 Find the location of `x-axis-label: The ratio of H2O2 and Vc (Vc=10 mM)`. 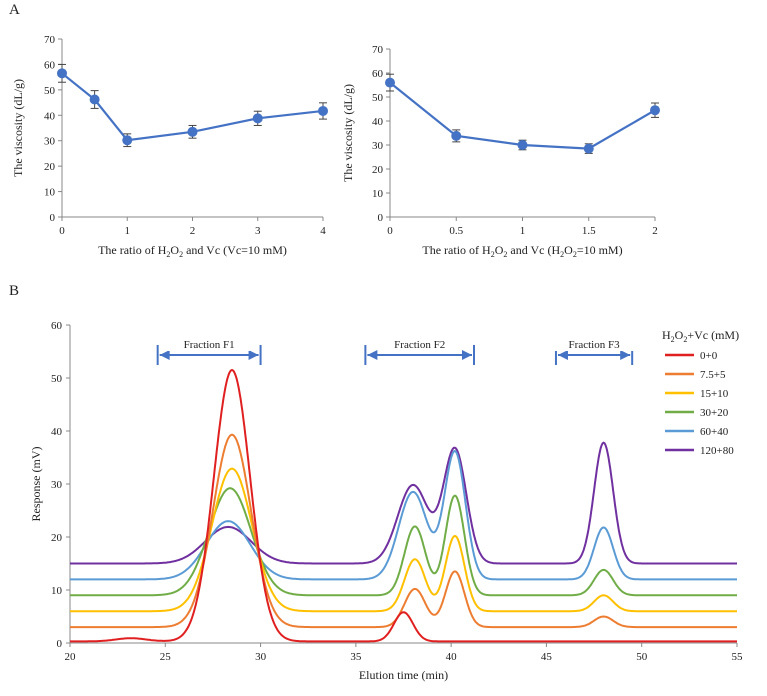

x-axis-label: The ratio of H2O2 and Vc (Vc=10 mM) is located at coordinates (192, 251).